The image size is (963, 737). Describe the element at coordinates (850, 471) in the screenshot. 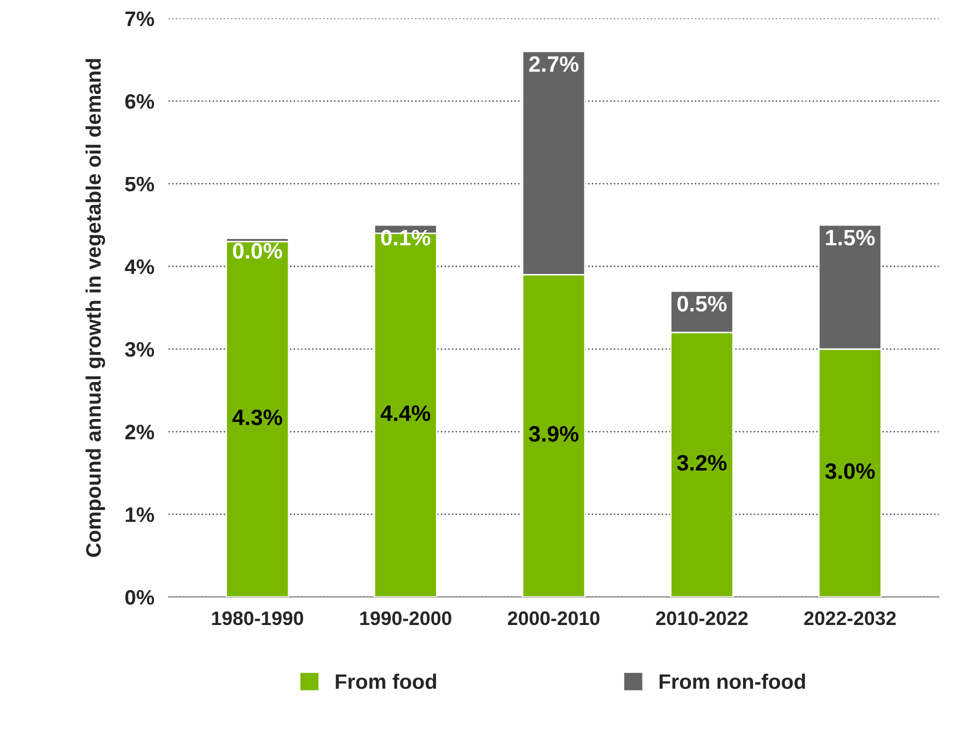

I see `data-label: 3.0%` at that location.